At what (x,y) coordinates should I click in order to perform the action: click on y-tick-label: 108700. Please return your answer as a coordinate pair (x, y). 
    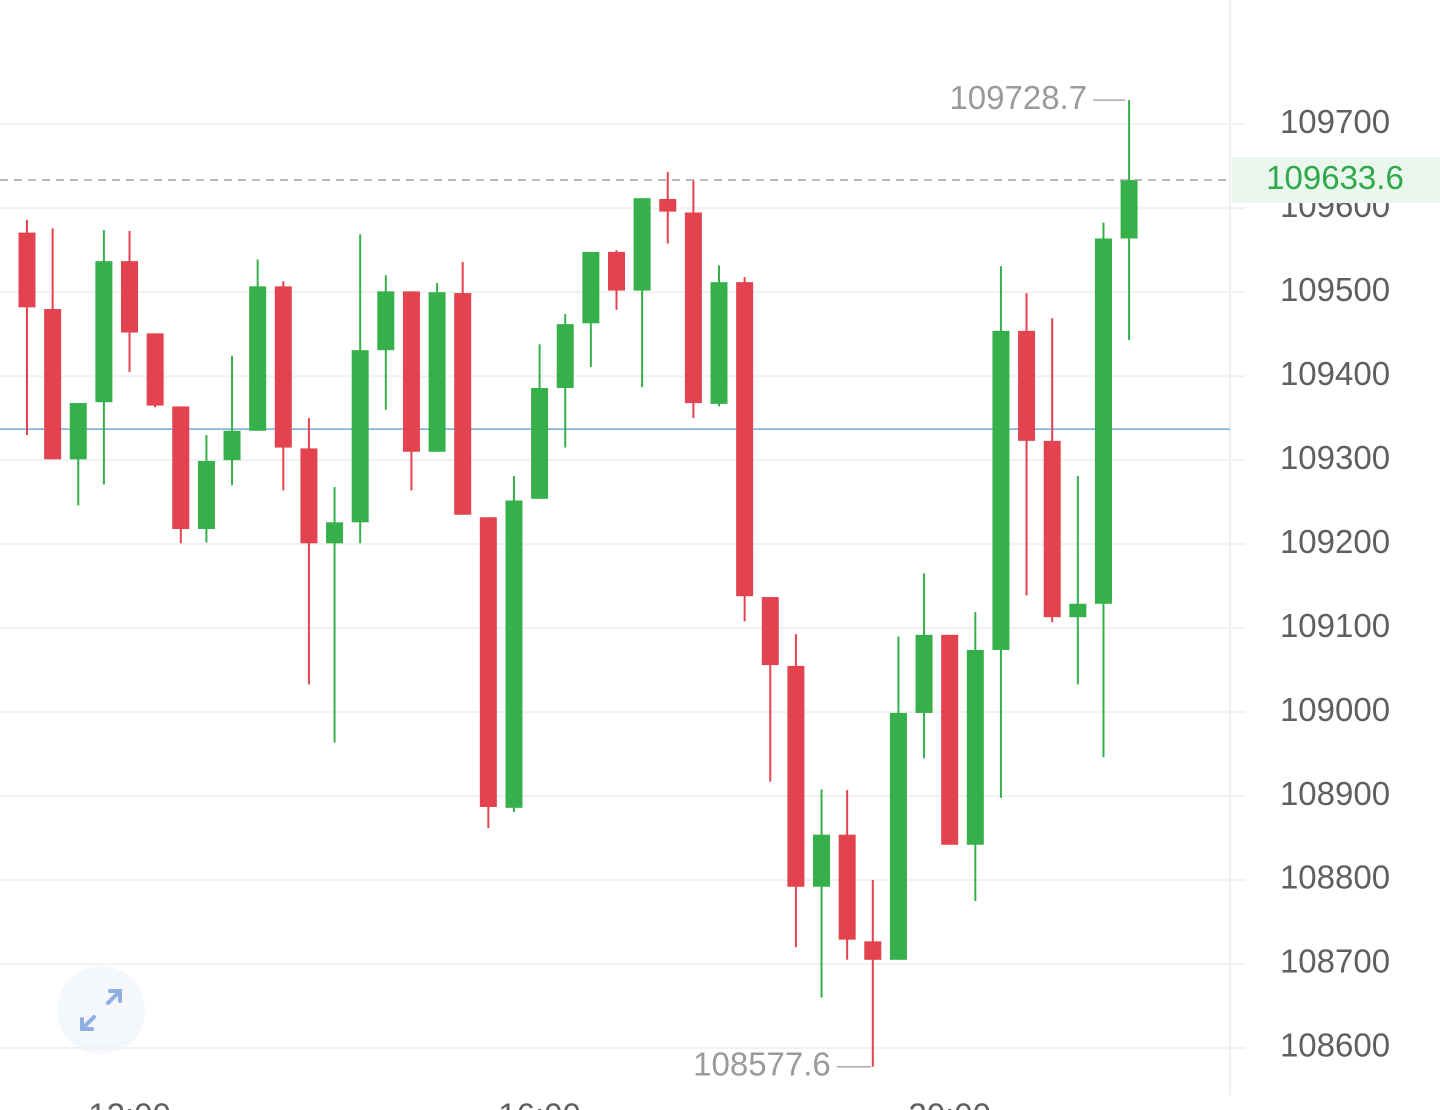
    Looking at the image, I should click on (1335, 961).